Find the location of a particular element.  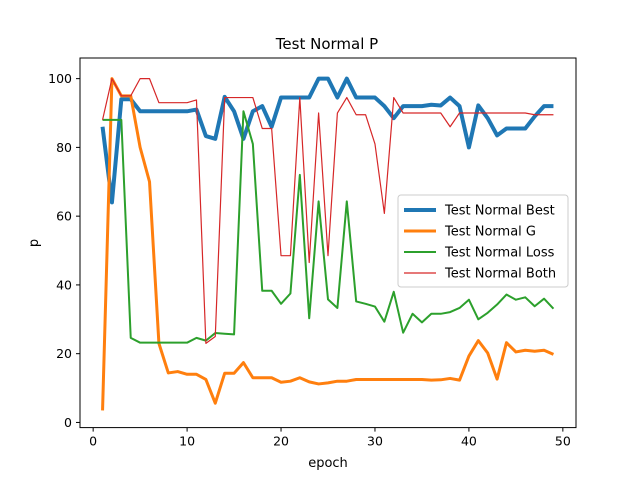

y-tick-label: 60 is located at coordinates (64, 216).